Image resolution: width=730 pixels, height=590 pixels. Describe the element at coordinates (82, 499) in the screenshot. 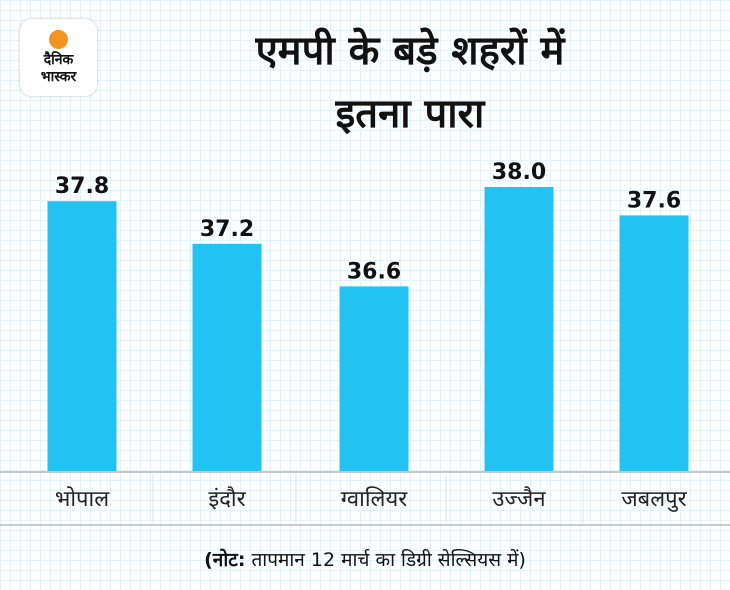

I see `category-label-0: भोपाल` at that location.